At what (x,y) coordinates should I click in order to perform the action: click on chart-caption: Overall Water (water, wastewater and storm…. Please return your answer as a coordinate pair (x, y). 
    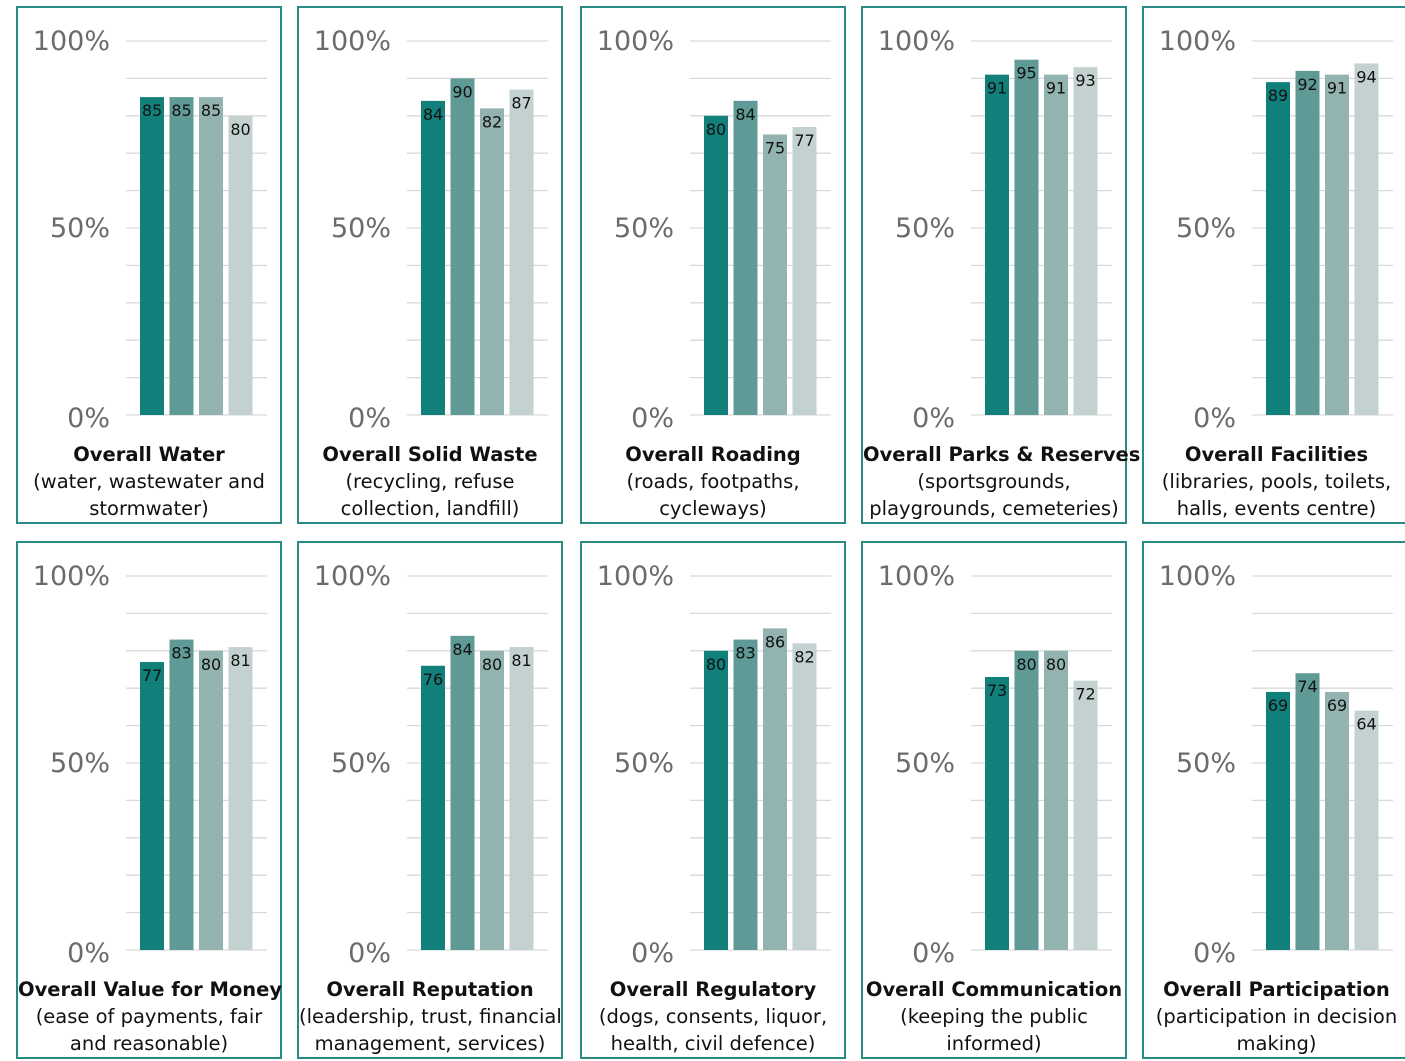
    Looking at the image, I should click on (149, 481).